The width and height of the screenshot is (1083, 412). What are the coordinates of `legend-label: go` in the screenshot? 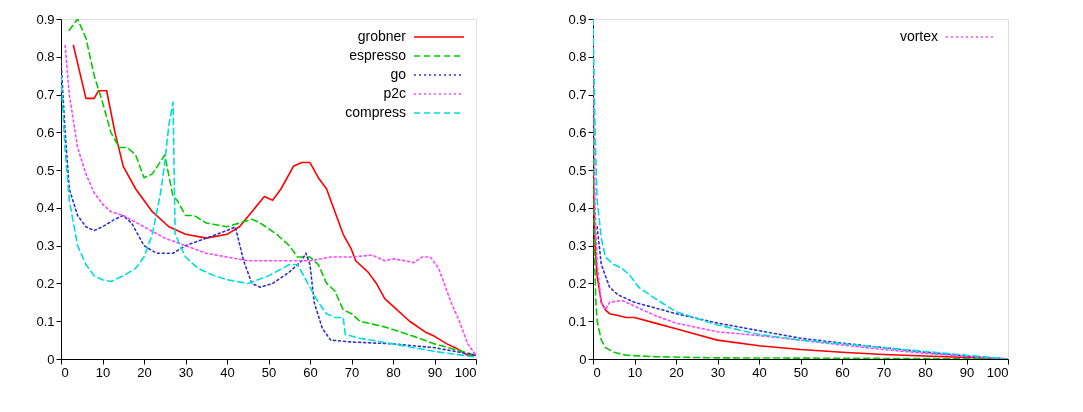 It's located at (398, 74).